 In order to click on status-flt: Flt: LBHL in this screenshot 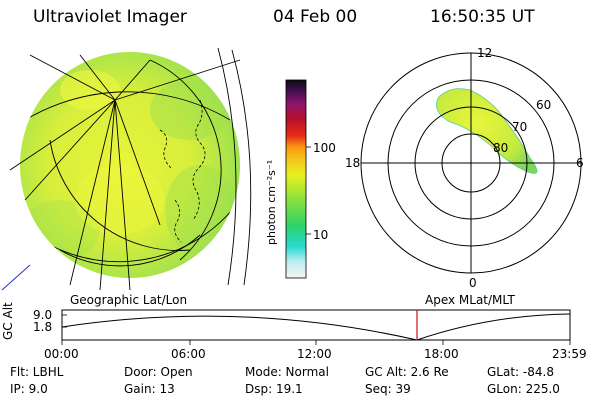, I will do `click(37, 372)`.